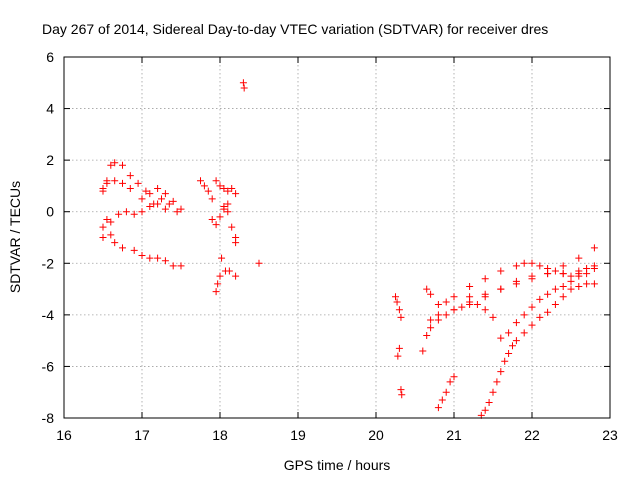 Image resolution: width=640 pixels, height=480 pixels. Describe the element at coordinates (376, 435) in the screenshot. I see `x-tick-label: 20` at that location.